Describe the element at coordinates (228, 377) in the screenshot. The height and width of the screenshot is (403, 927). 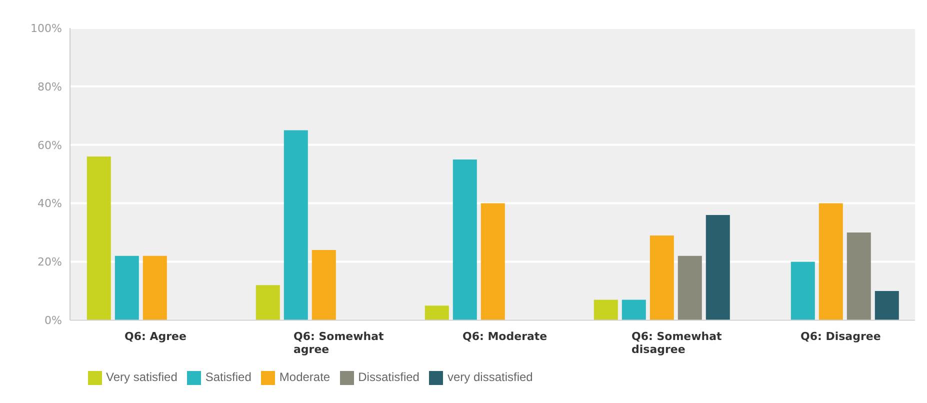
I see `legend-label: Satisfied` at that location.